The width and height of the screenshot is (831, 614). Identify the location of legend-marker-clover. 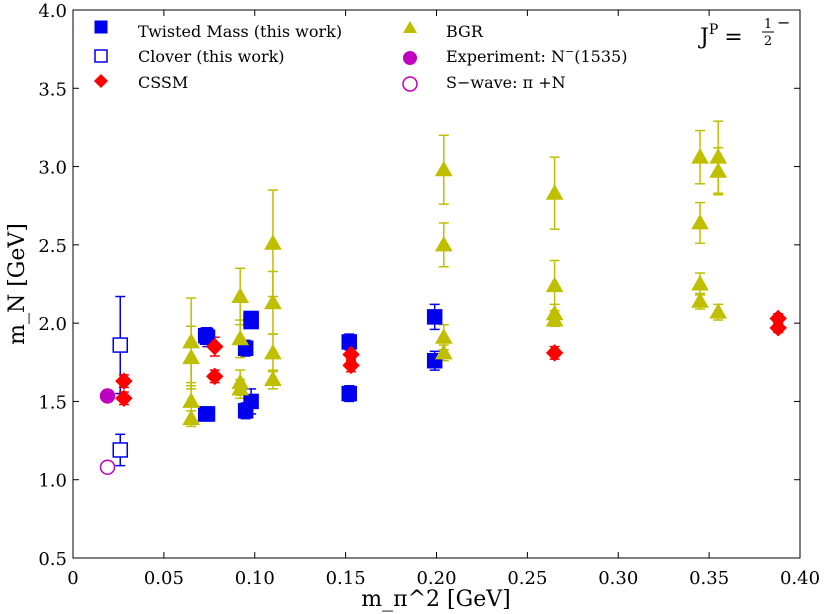
(101, 56).